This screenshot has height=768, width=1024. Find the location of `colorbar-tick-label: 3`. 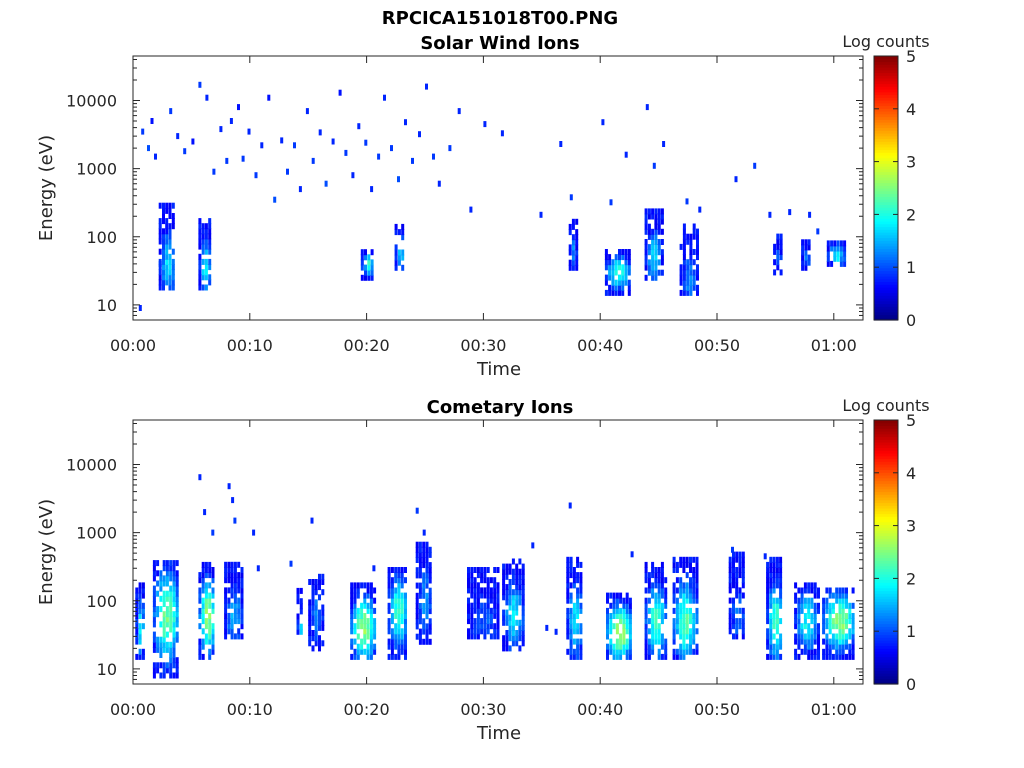

colorbar-tick-label: 3 is located at coordinates (911, 526).